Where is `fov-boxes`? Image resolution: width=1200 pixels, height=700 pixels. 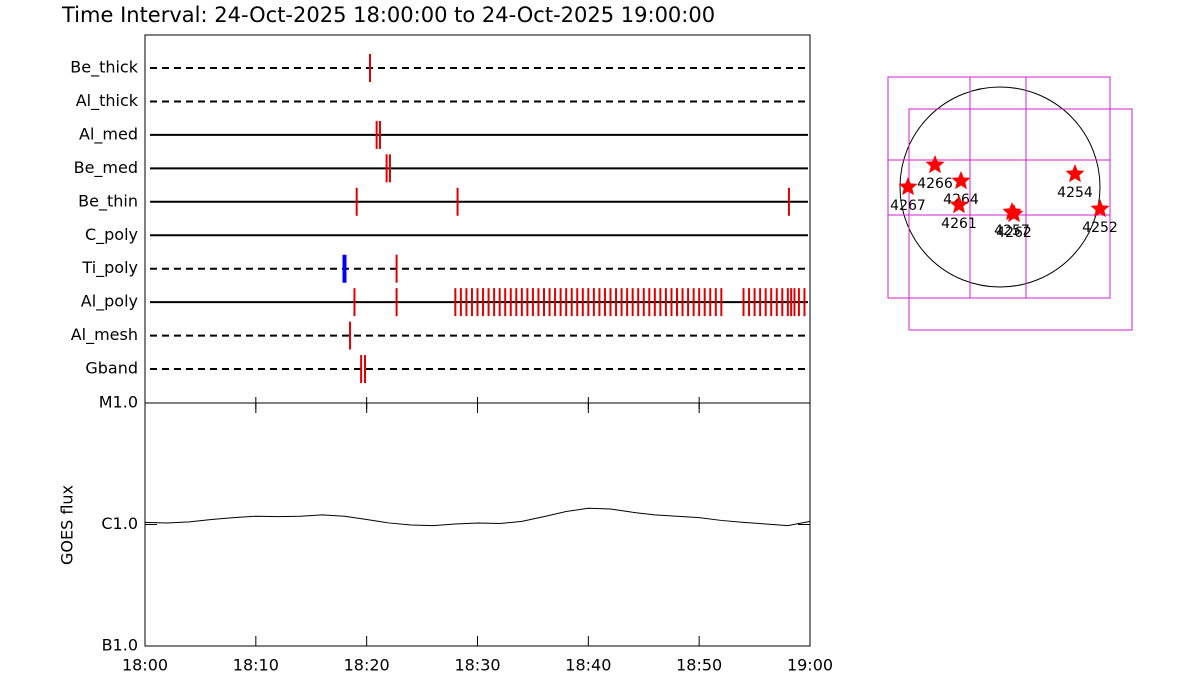 fov-boxes is located at coordinates (1010, 203).